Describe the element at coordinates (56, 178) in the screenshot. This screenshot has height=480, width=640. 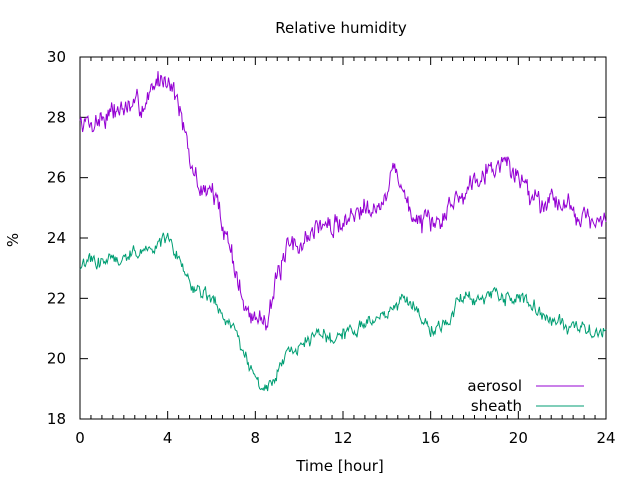
I see `y-tick-label: 26` at that location.